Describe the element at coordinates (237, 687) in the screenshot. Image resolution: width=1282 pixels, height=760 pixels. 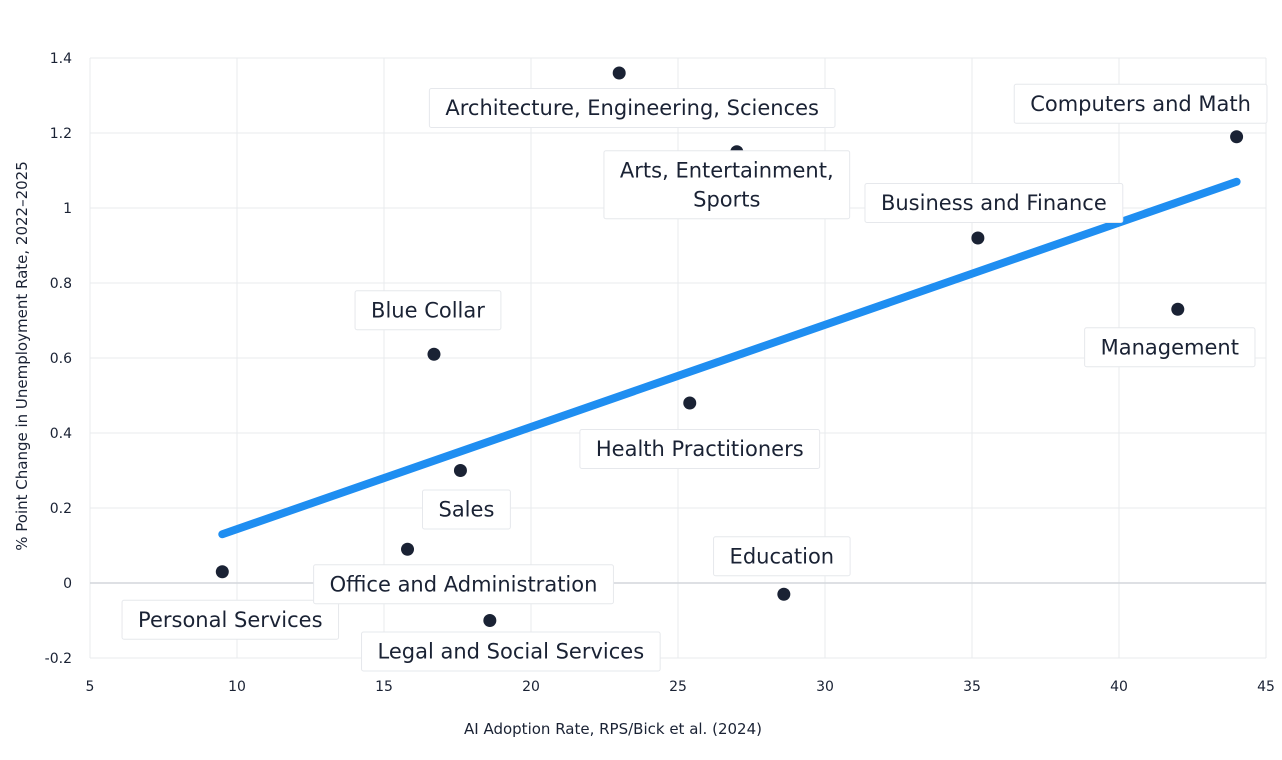
I see `x-tick-label: 10` at that location.